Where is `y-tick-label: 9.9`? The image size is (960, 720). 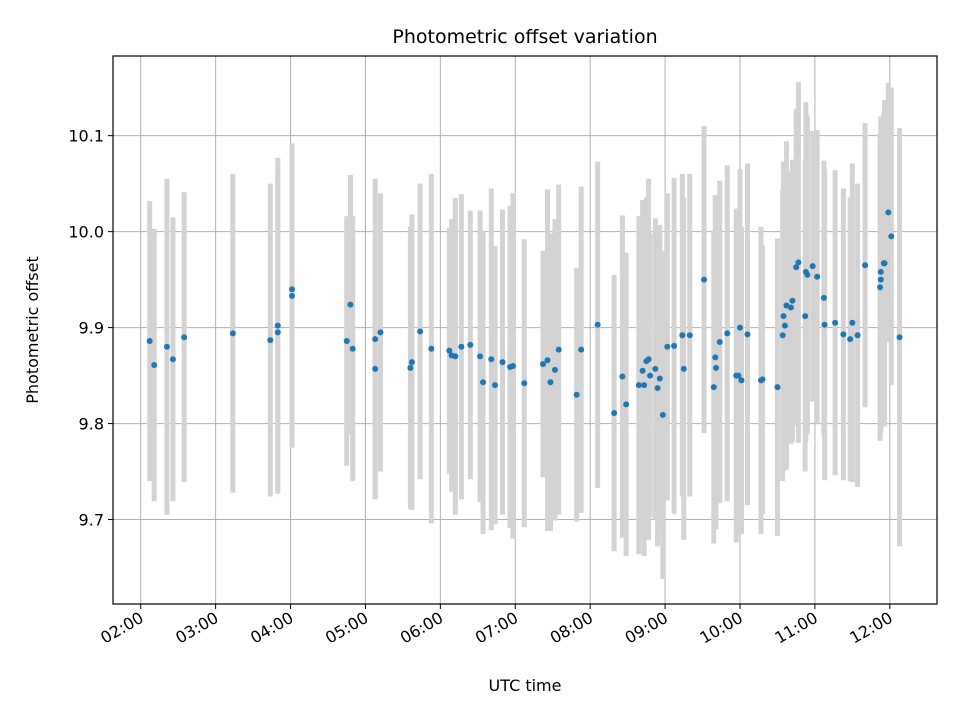 y-tick-label: 9.9 is located at coordinates (91, 328).